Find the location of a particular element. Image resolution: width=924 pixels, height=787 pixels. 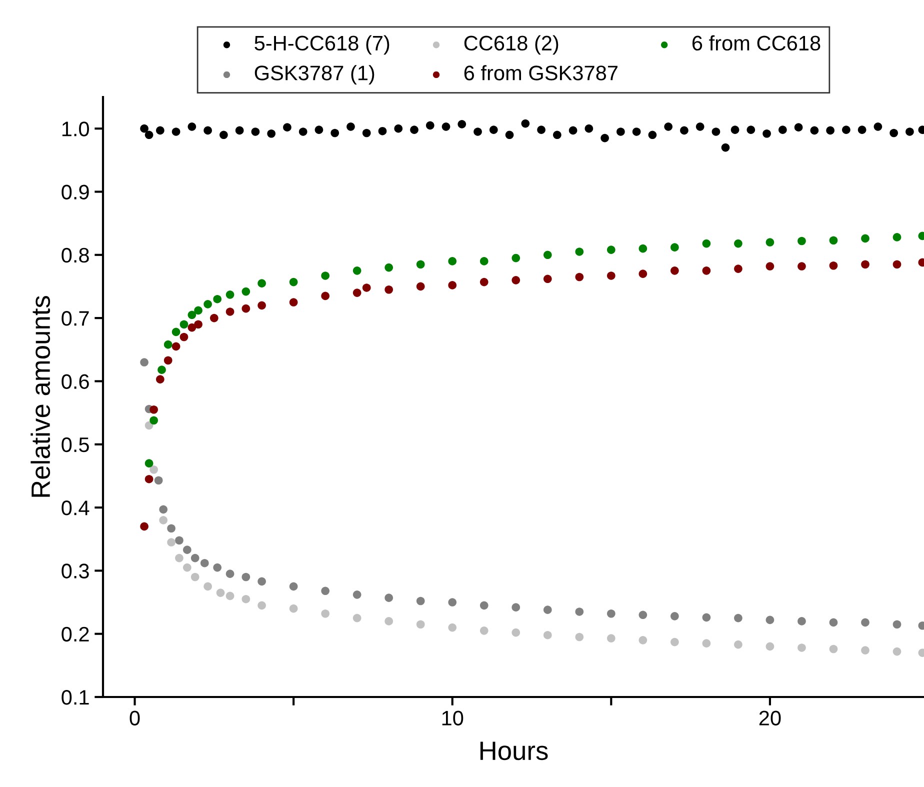

x-axis-title: Hours is located at coordinates (514, 751).